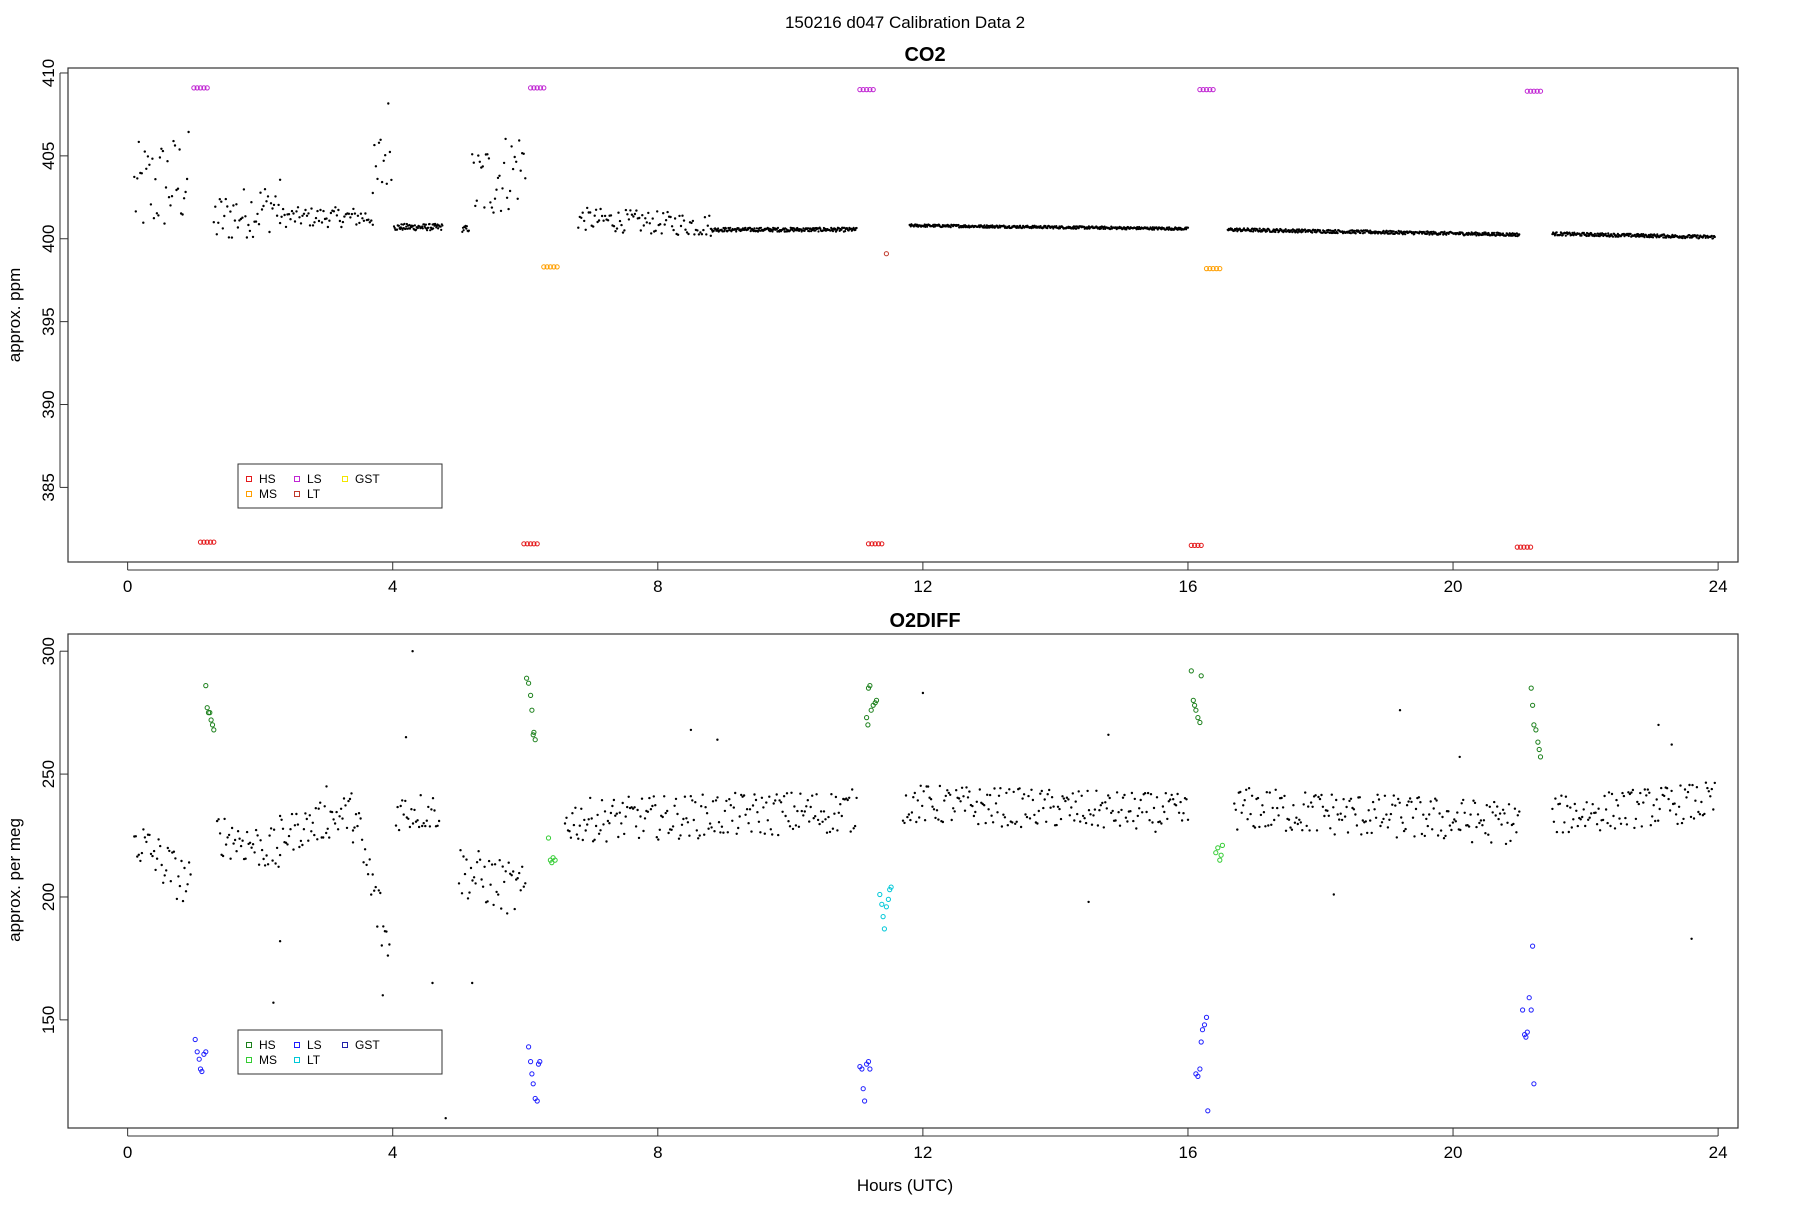 Image resolution: width=1800 pixels, height=1205 pixels. I want to click on point-ms, so click(1216, 269).